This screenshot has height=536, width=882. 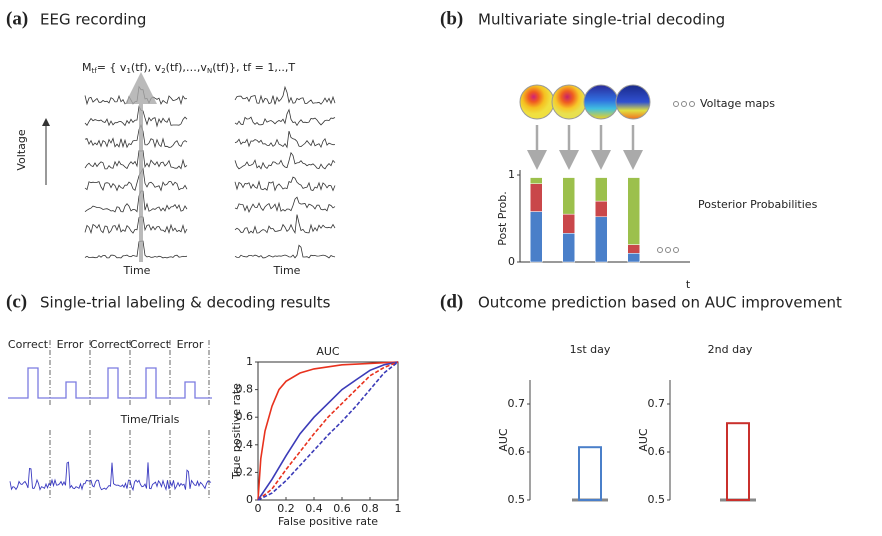 What do you see at coordinates (209, 71) in the screenshot?
I see `subscript: N` at bounding box center [209, 71].